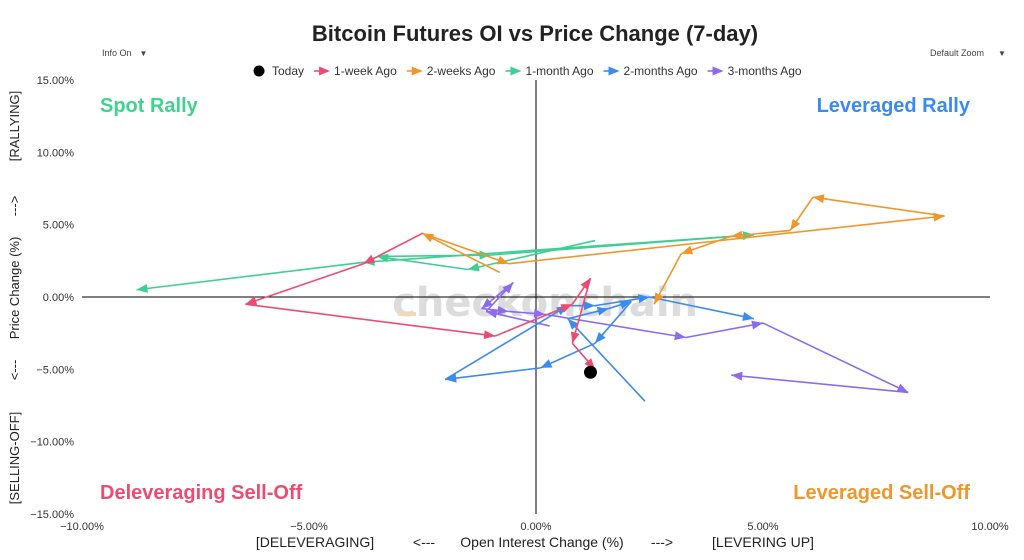 This screenshot has width=1024, height=560. What do you see at coordinates (407, 314) in the screenshot?
I see `watermark-mark` at bounding box center [407, 314].